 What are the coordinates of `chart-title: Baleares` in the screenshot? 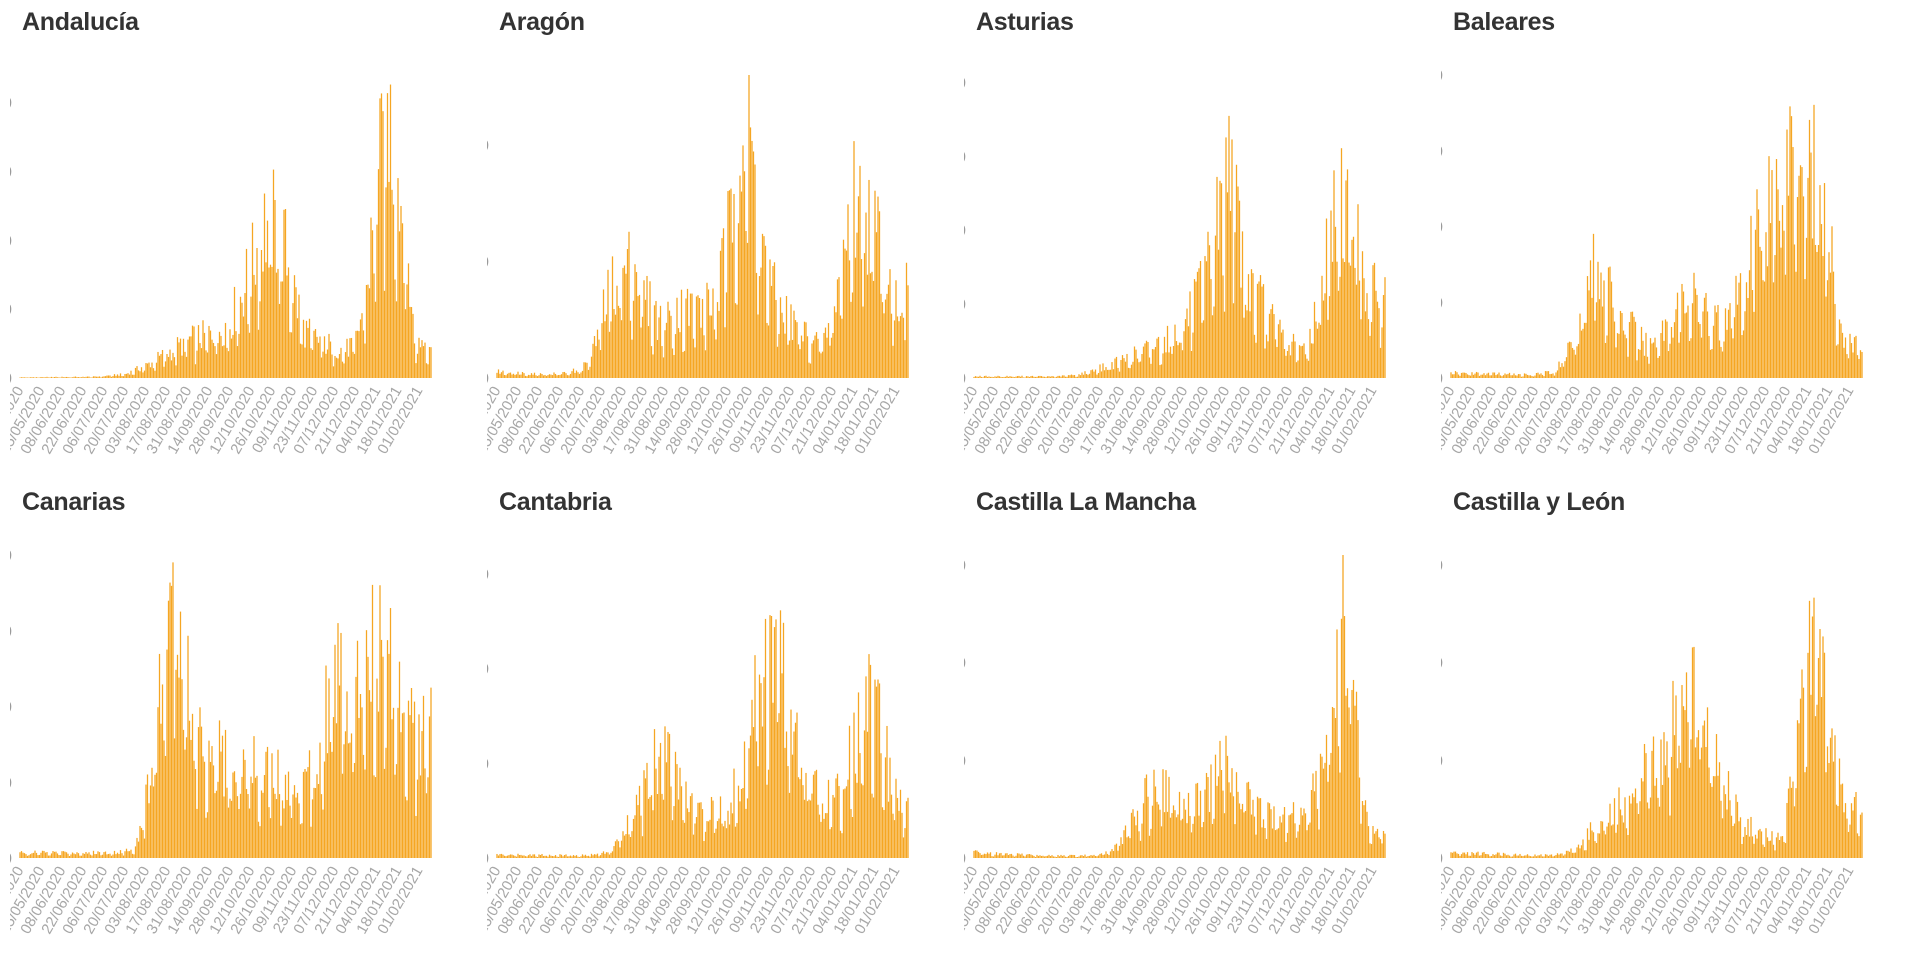 It's located at (1504, 22).